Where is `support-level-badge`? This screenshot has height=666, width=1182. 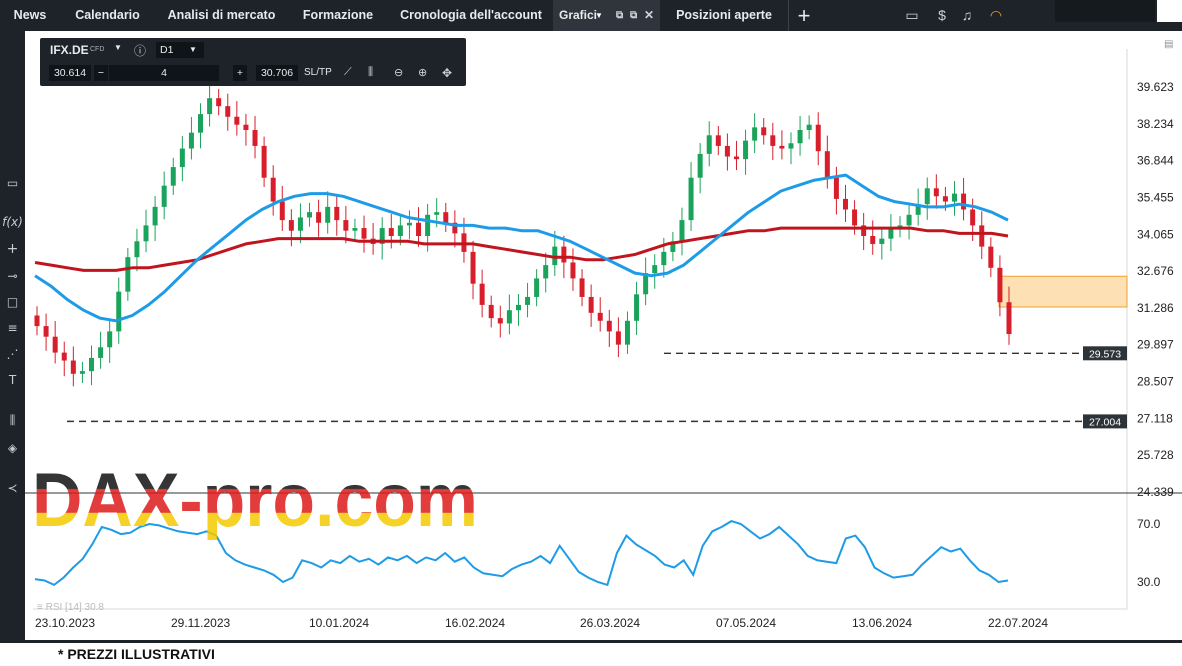
support-level-badge is located at coordinates (1105, 353).